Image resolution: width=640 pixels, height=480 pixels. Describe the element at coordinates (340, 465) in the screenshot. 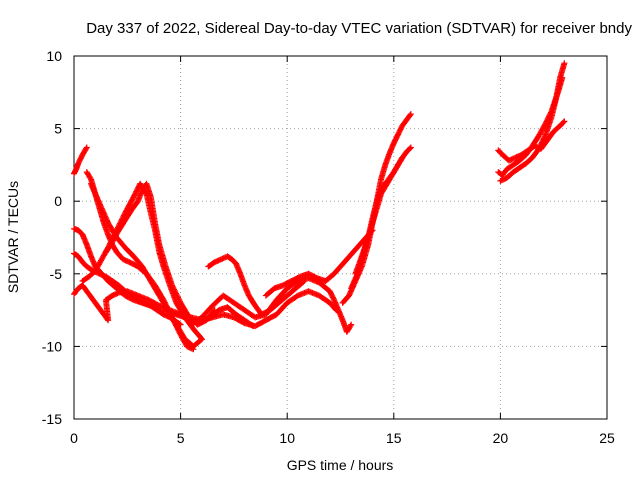

I see `x-axis-label: GPS time / hours` at that location.